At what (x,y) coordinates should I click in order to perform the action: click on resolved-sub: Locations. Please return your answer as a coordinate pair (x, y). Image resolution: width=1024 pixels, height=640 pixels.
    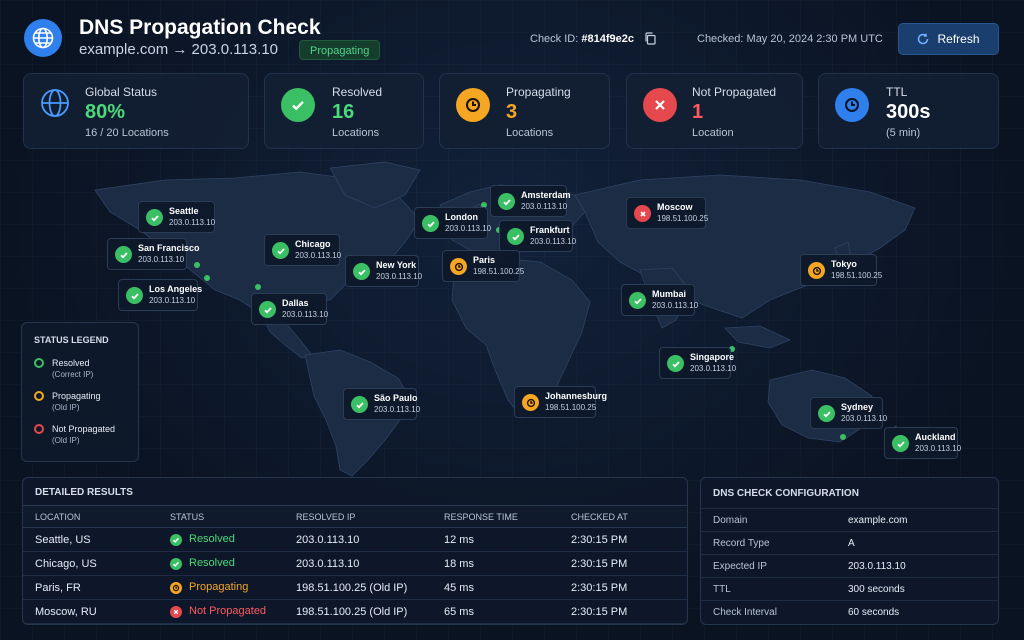
    Looking at the image, I should click on (356, 133).